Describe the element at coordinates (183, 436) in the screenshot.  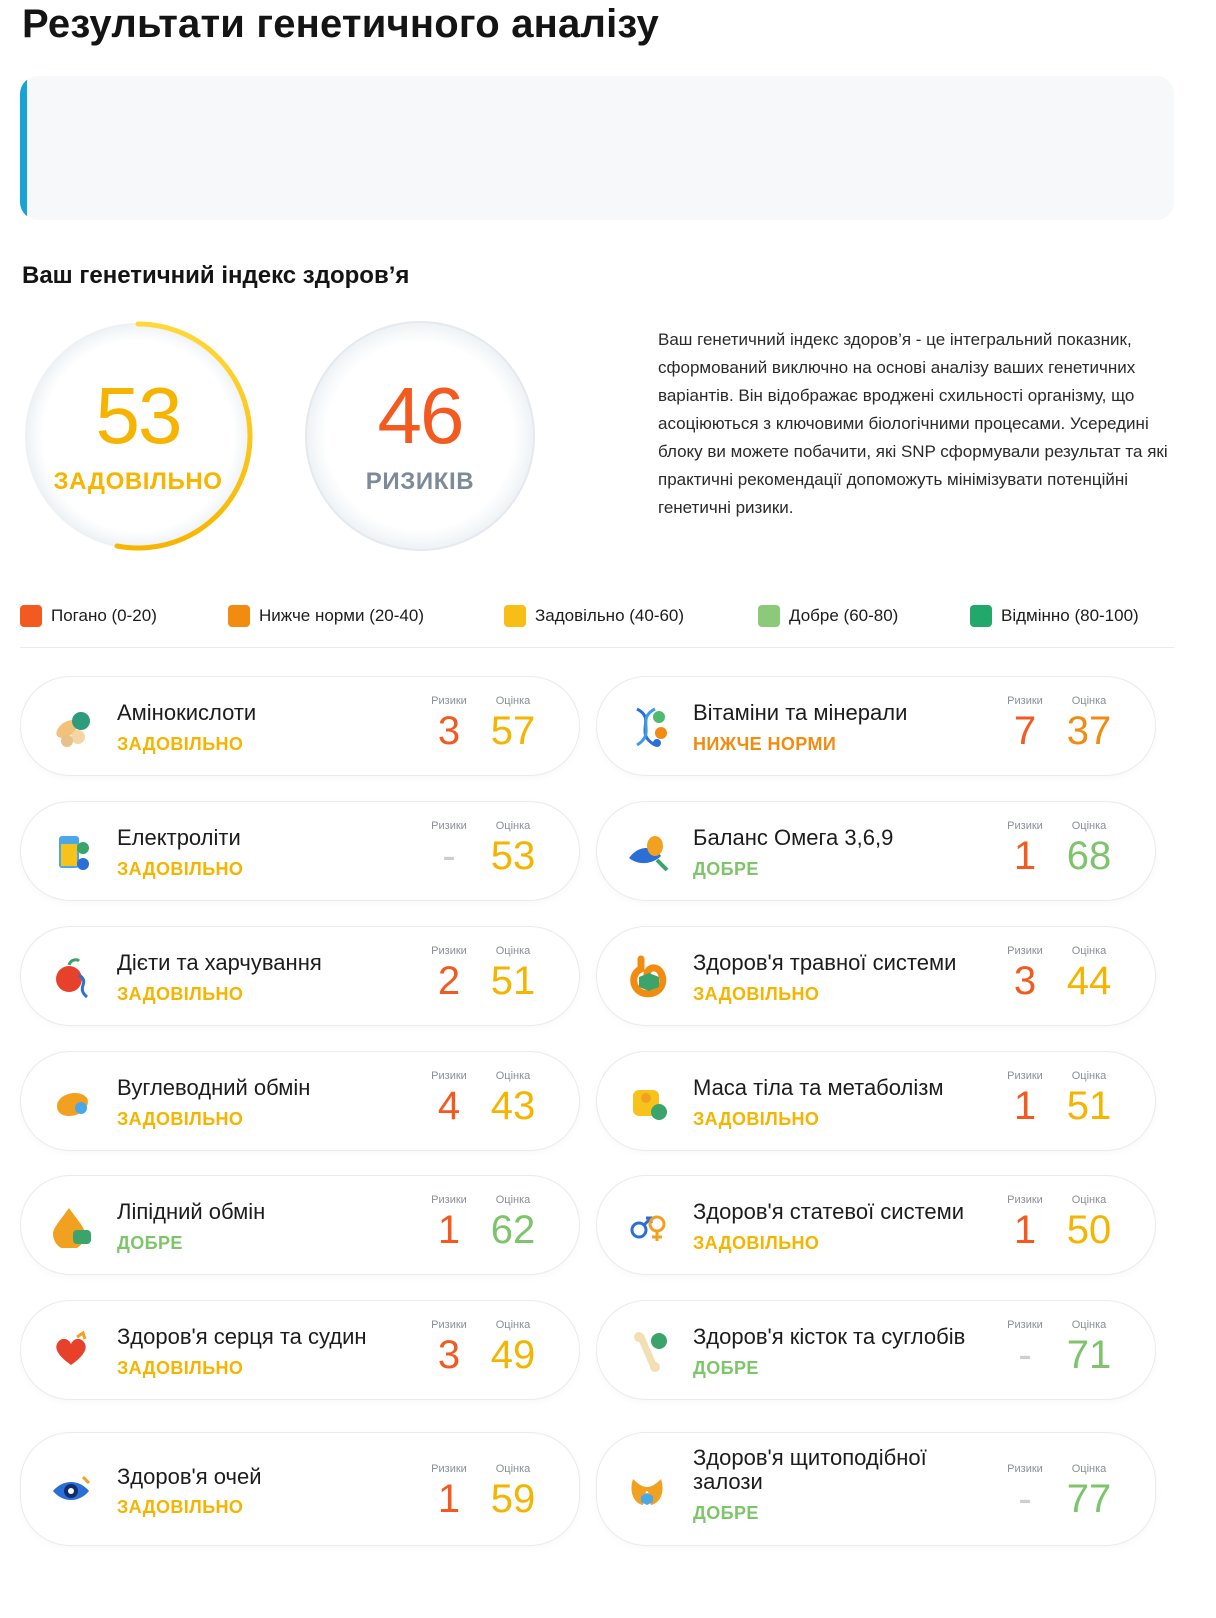
I see `score-progress-arc` at that location.